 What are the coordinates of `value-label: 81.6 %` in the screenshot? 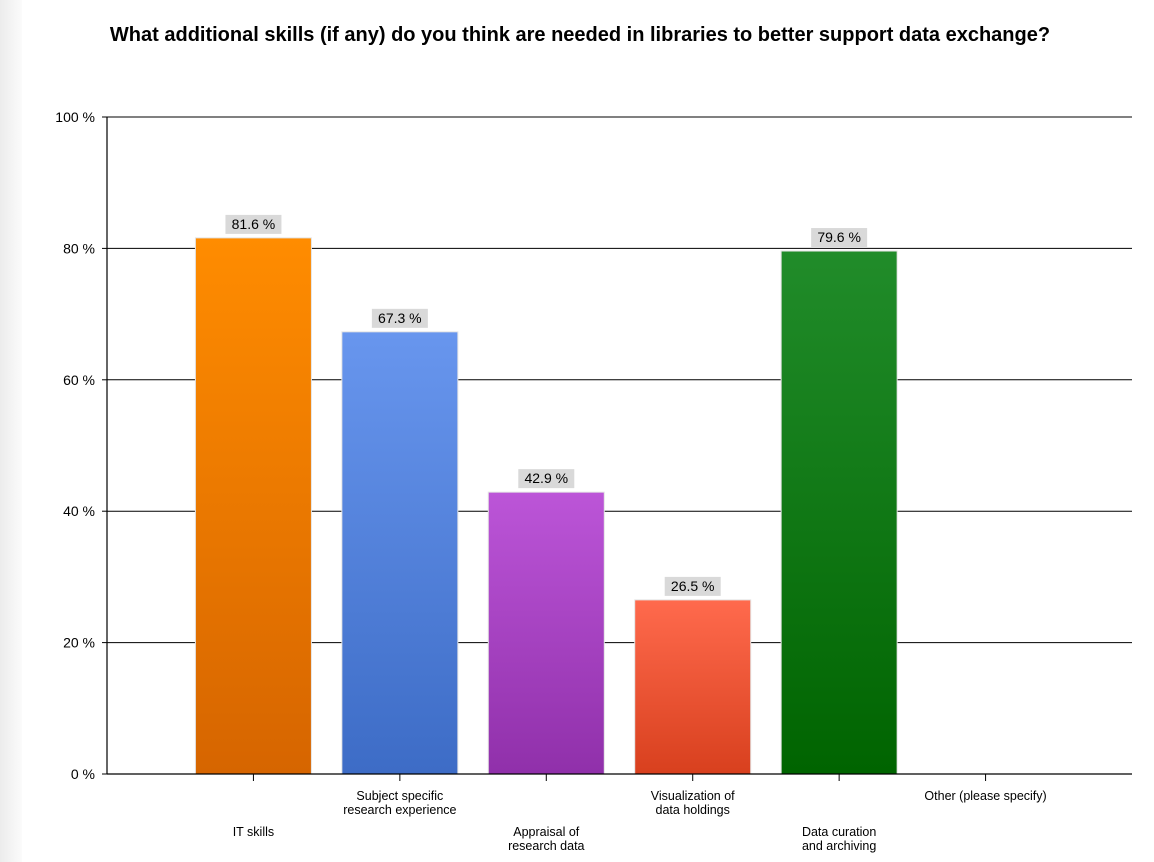 It's located at (254, 224).